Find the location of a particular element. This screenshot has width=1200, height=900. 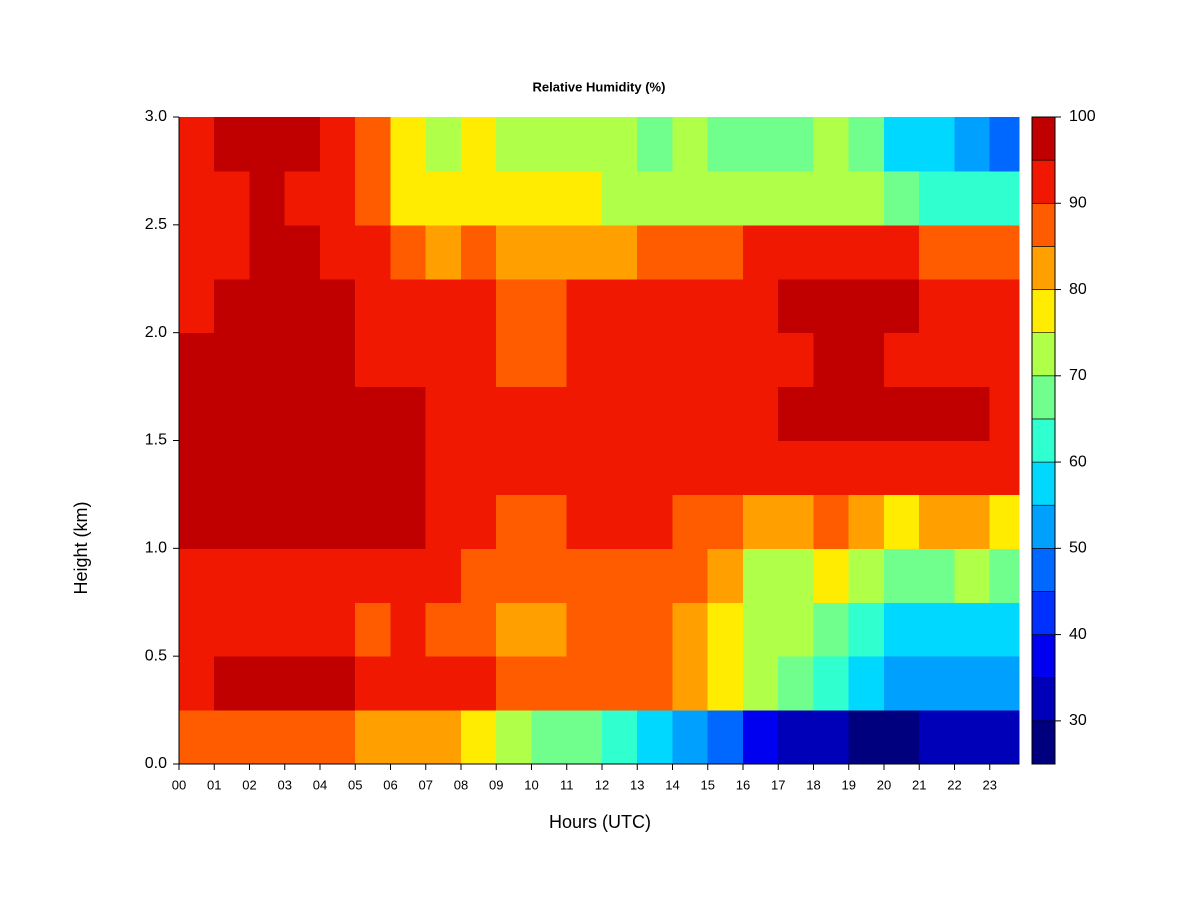

x-tick-label: 20 is located at coordinates (884, 784).